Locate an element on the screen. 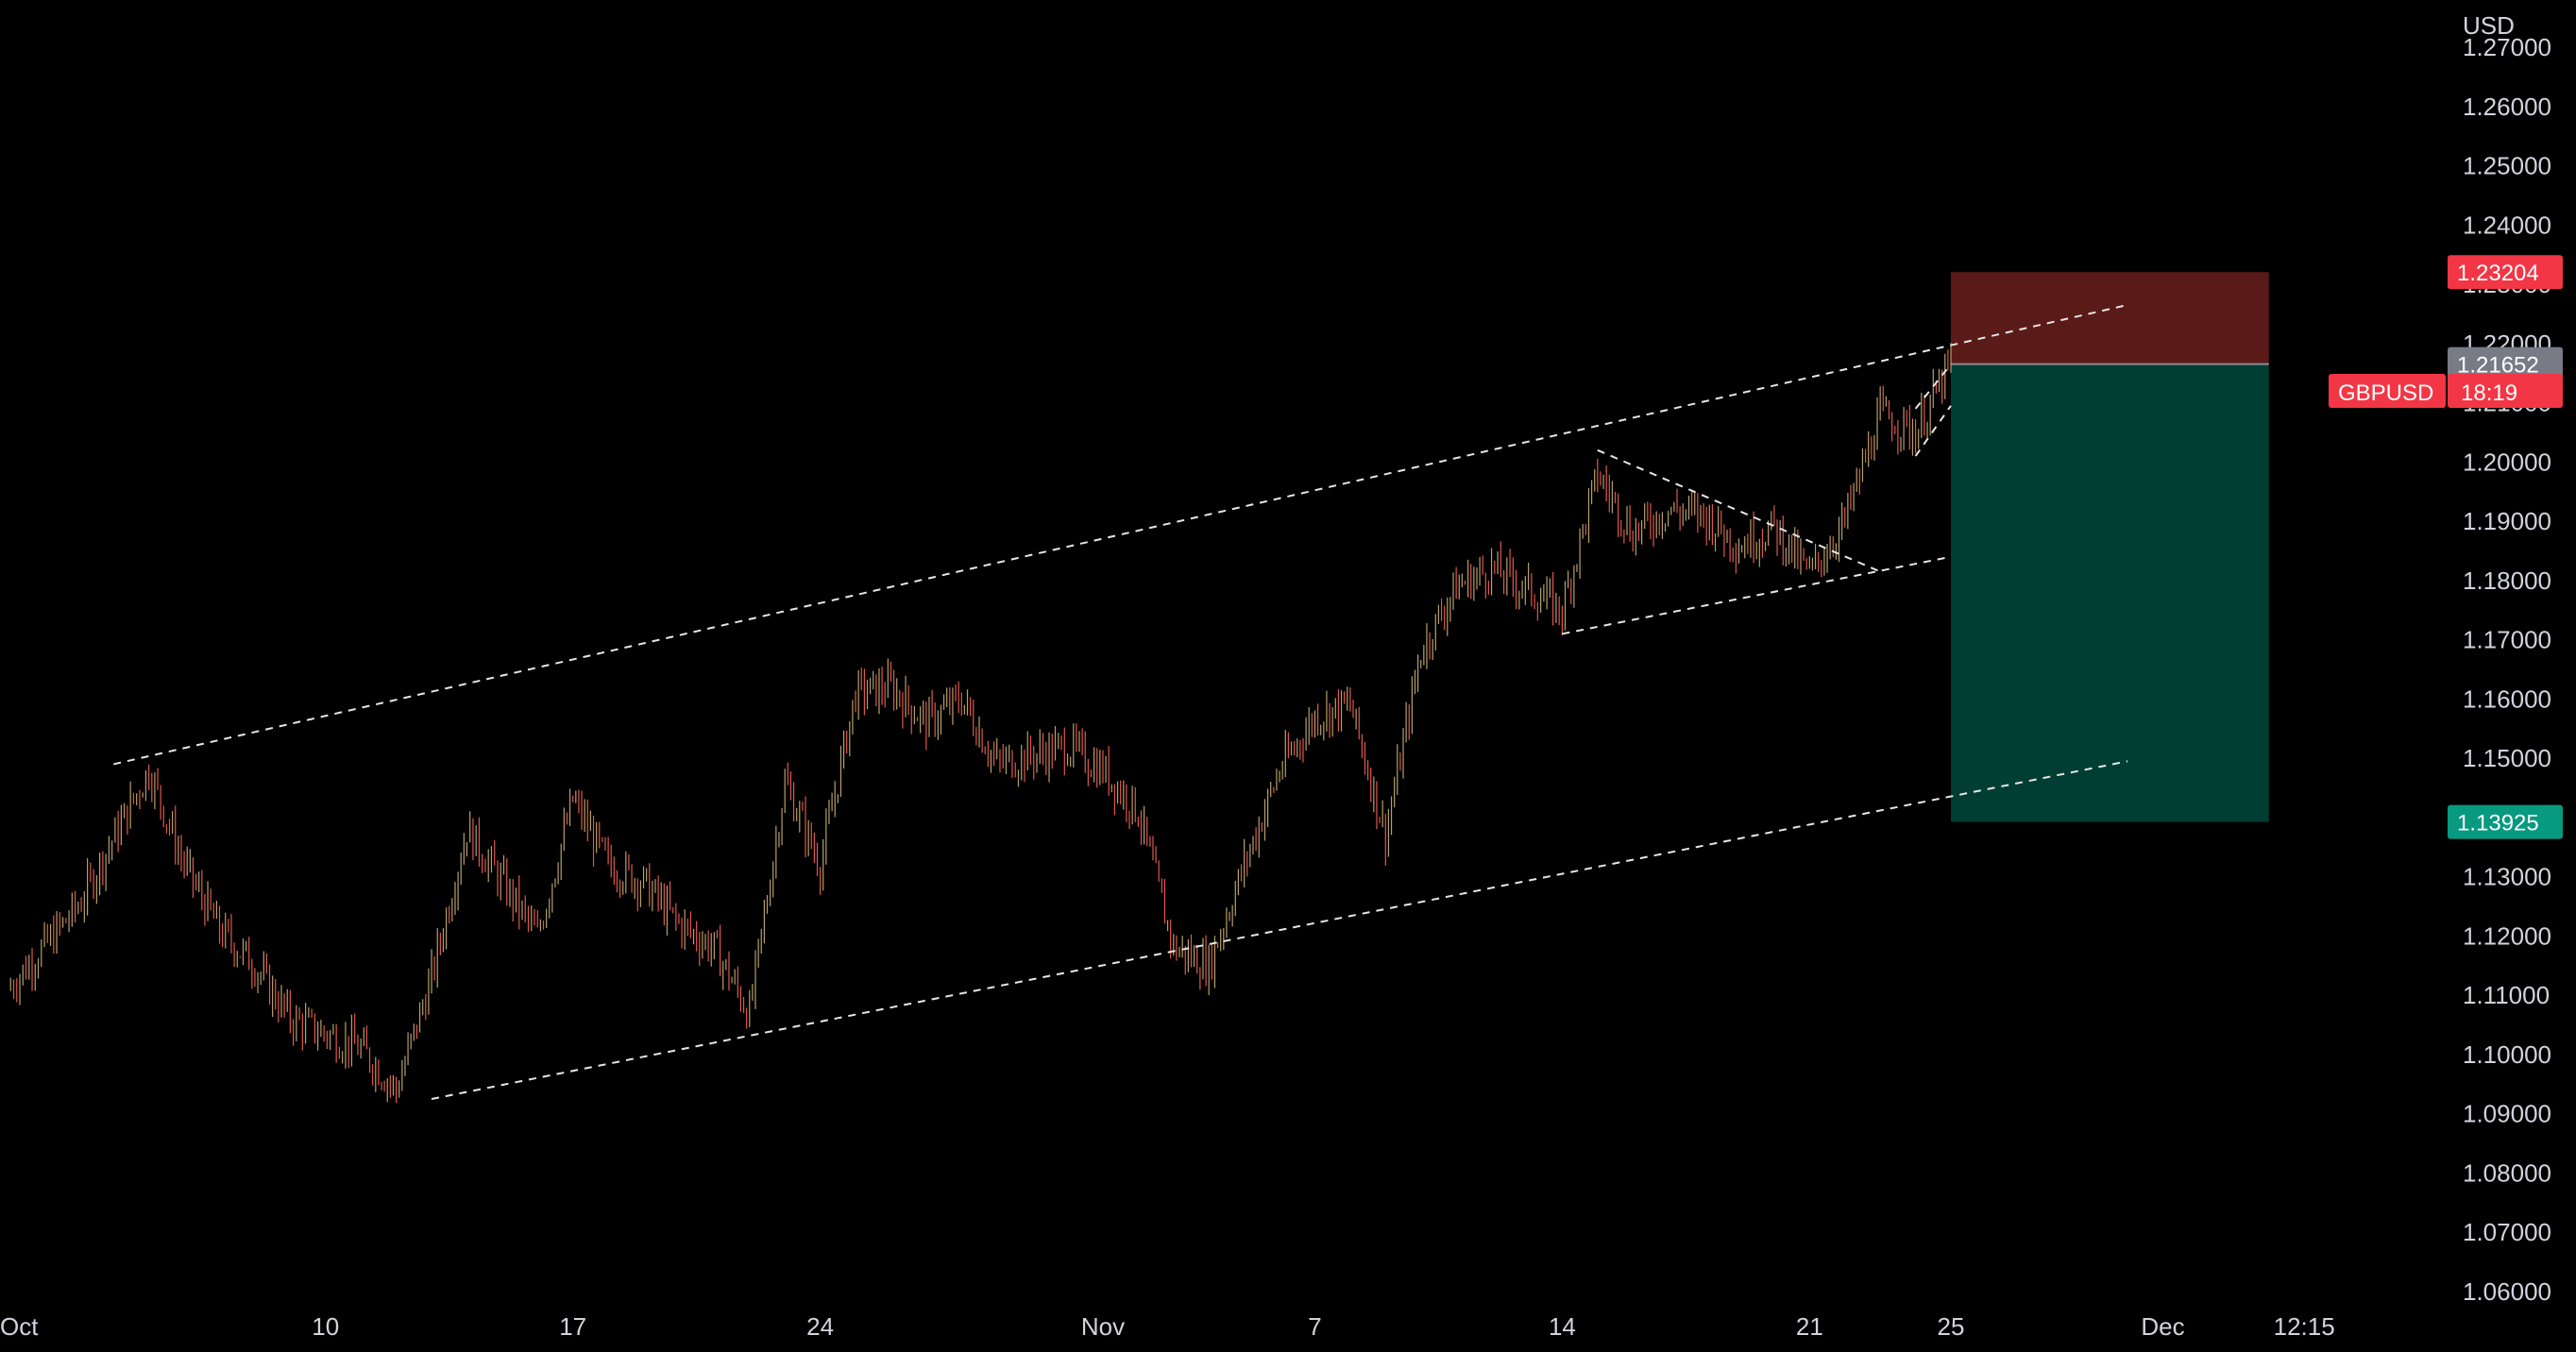 This screenshot has height=1352, width=2576. y-tick-label: 1.24000 is located at coordinates (2507, 225).